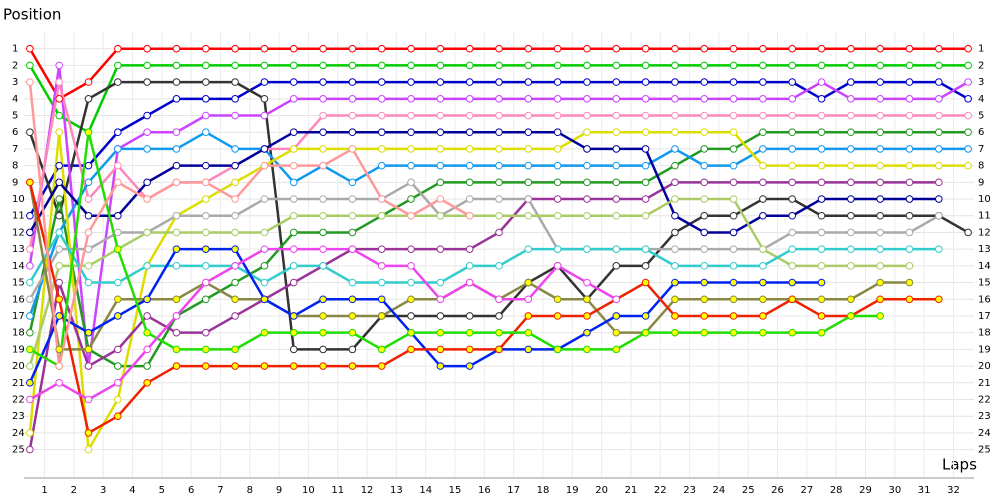  I want to click on x-tick-label: 16, so click(484, 490).